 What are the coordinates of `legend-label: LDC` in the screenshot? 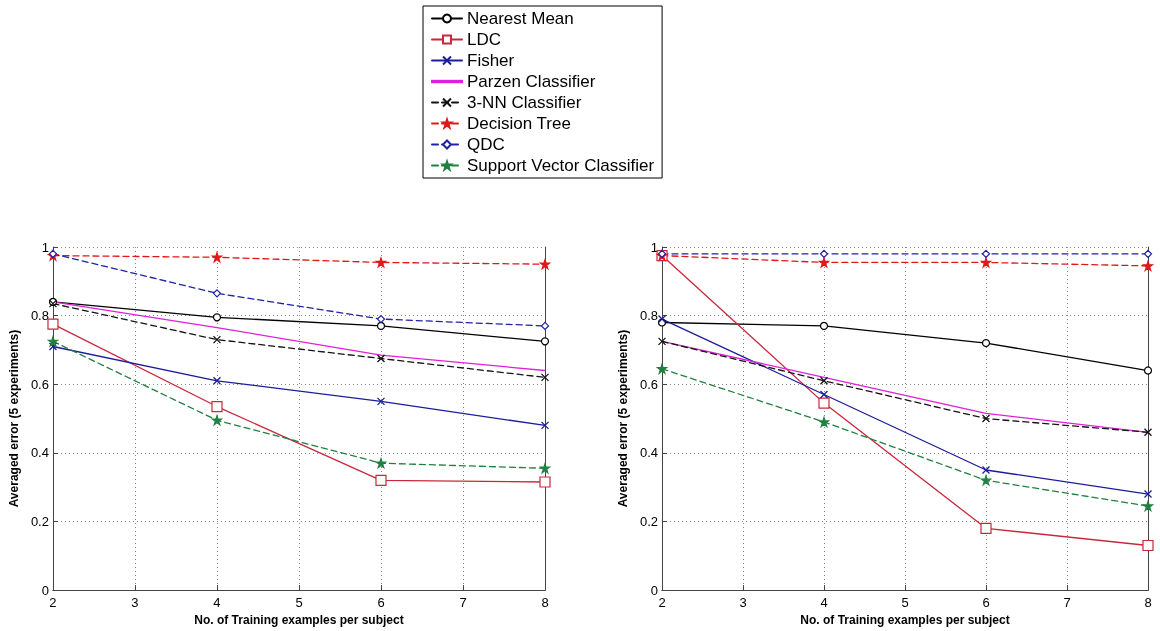 It's located at (484, 39).